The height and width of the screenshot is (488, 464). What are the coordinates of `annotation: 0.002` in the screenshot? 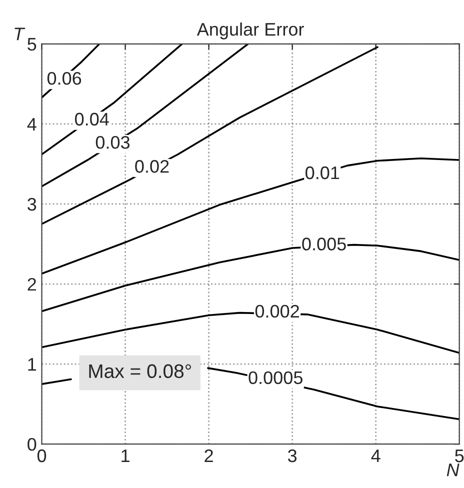 It's located at (277, 311).